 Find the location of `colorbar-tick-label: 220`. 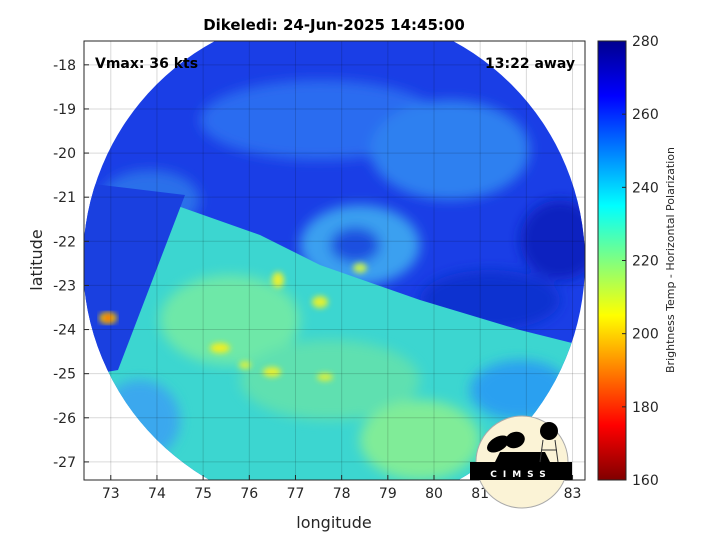

colorbar-tick-label: 220 is located at coordinates (645, 262).